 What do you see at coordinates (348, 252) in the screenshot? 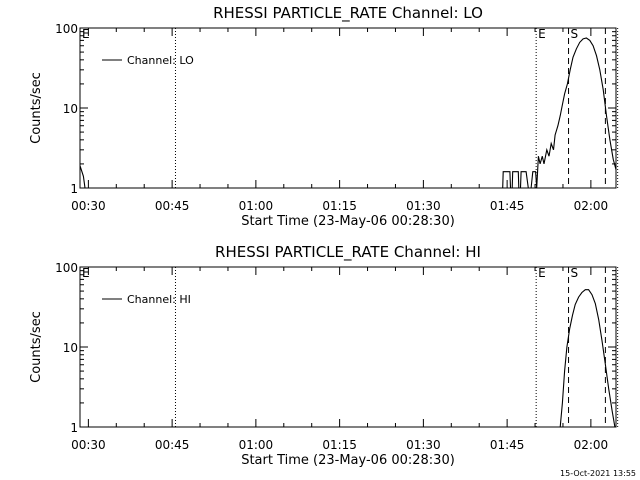
I see `chart-title: RHESSI PARTICLE_RATE Channel: HI` at bounding box center [348, 252].